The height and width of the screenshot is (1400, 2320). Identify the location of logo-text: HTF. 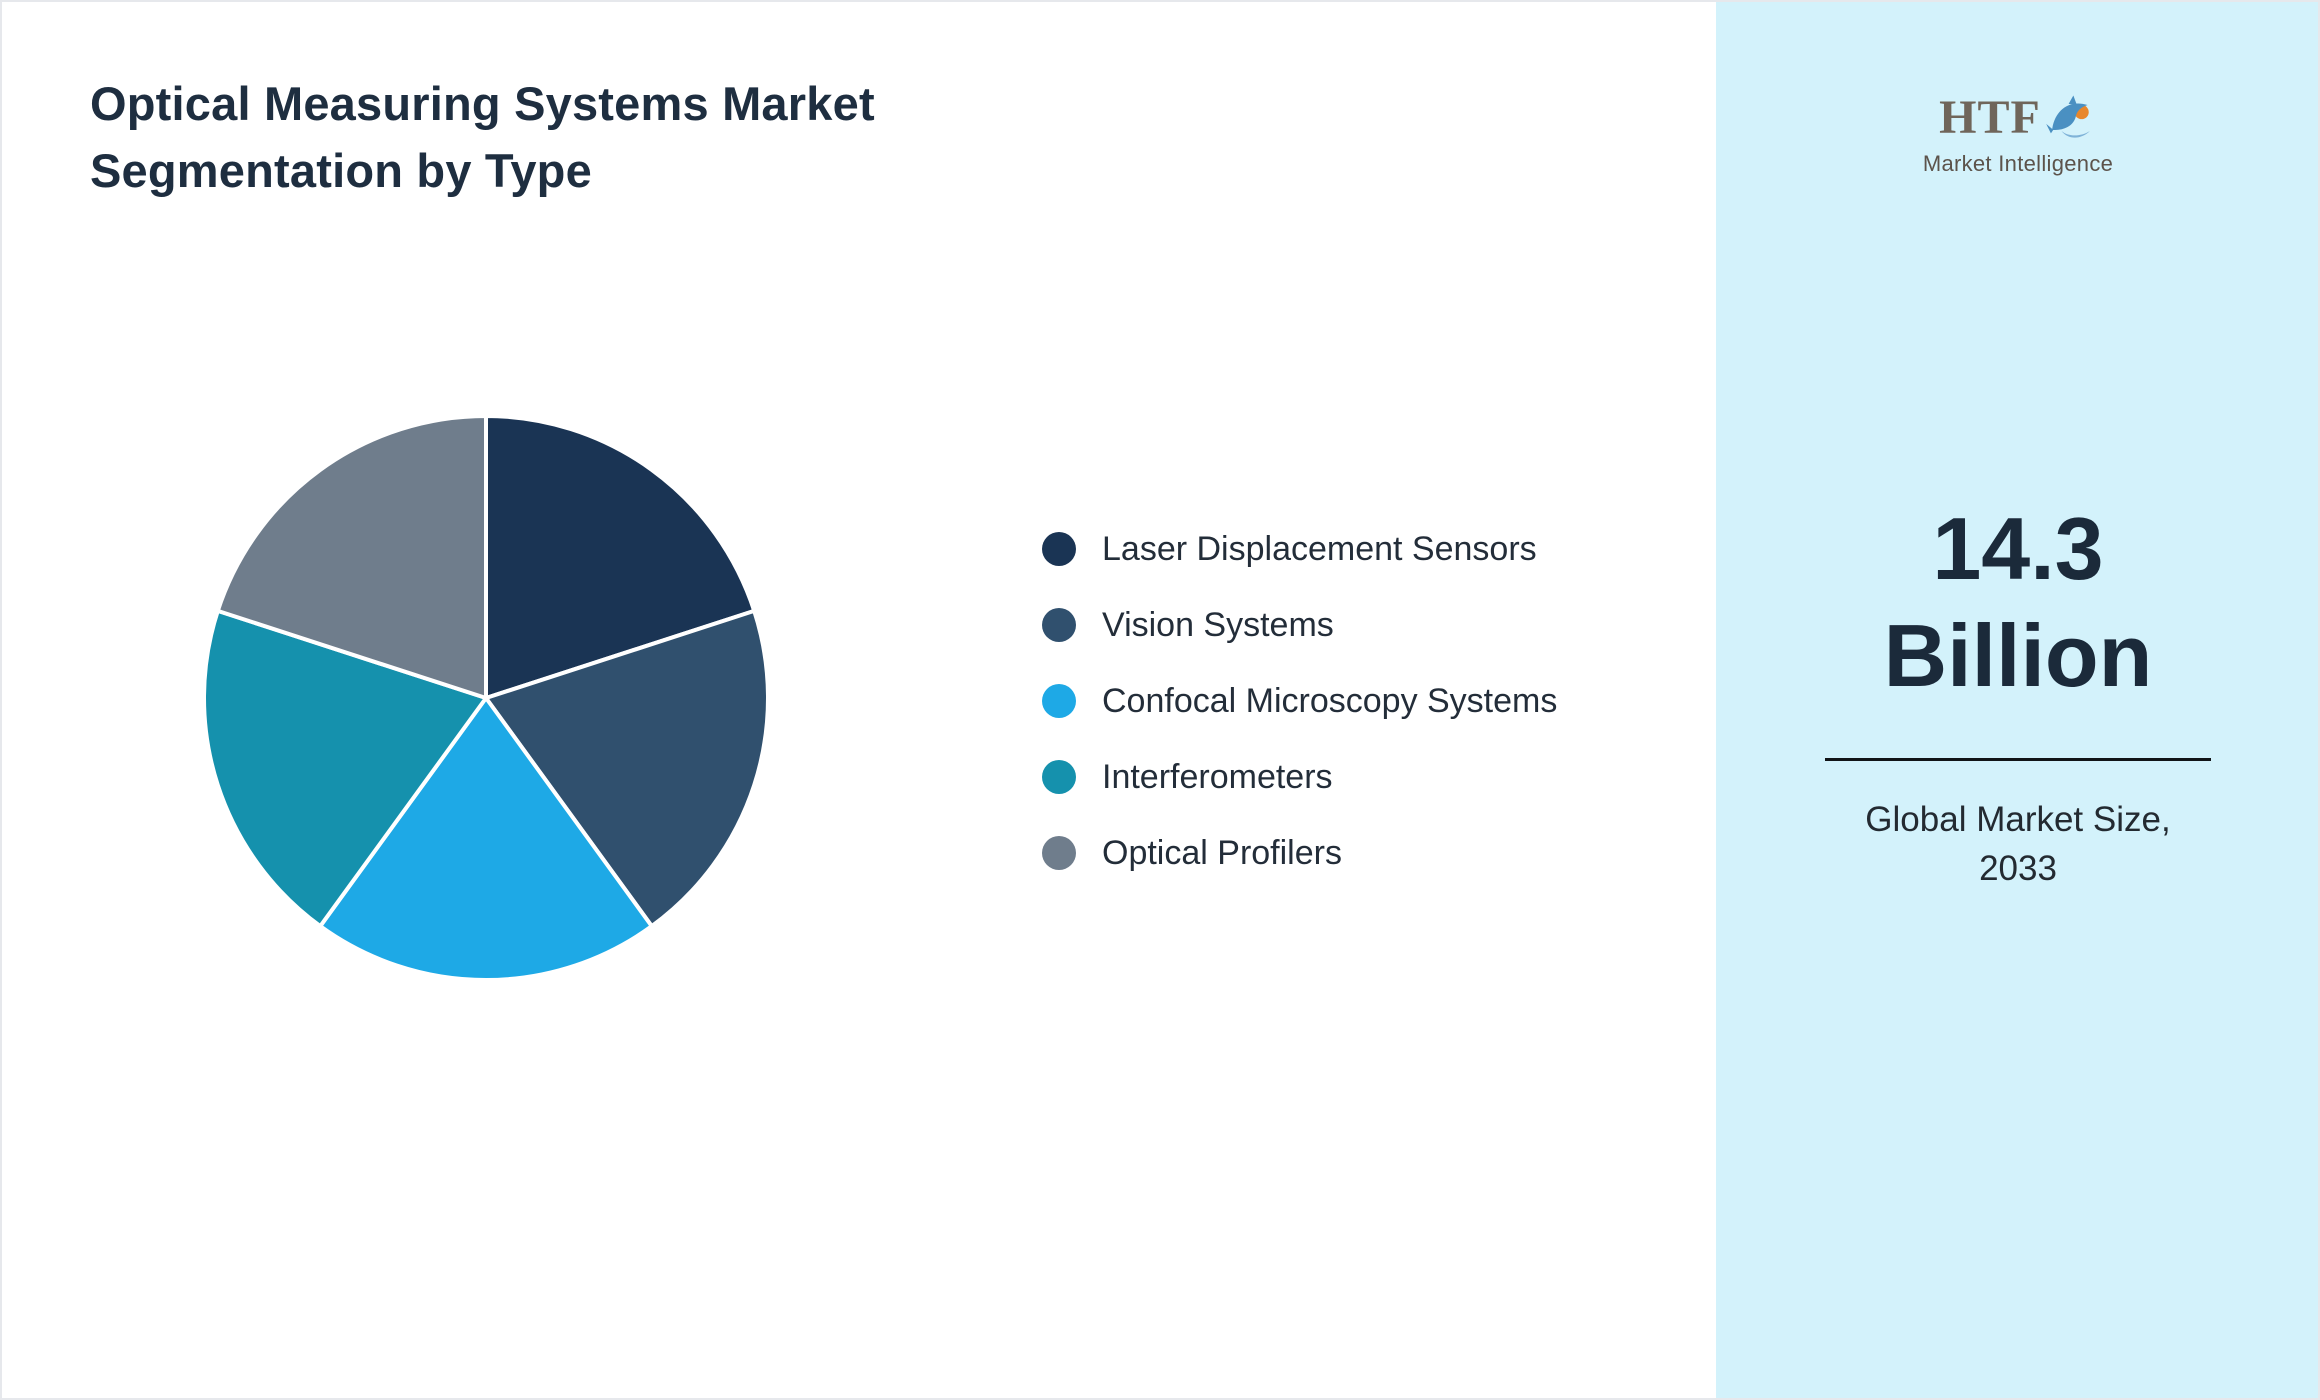
(1990, 117).